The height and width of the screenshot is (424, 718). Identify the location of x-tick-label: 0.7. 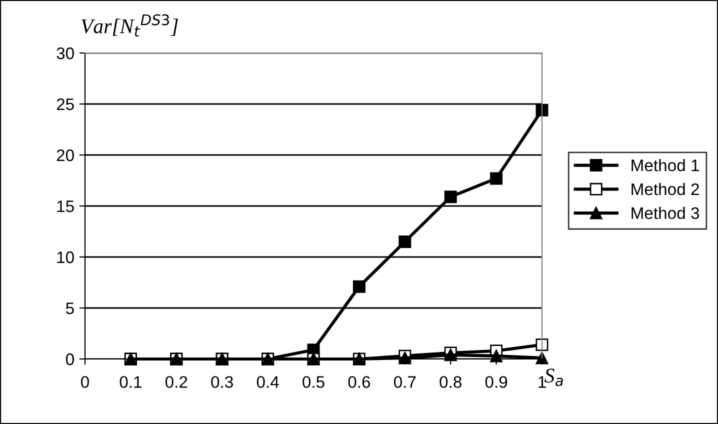
(405, 382).